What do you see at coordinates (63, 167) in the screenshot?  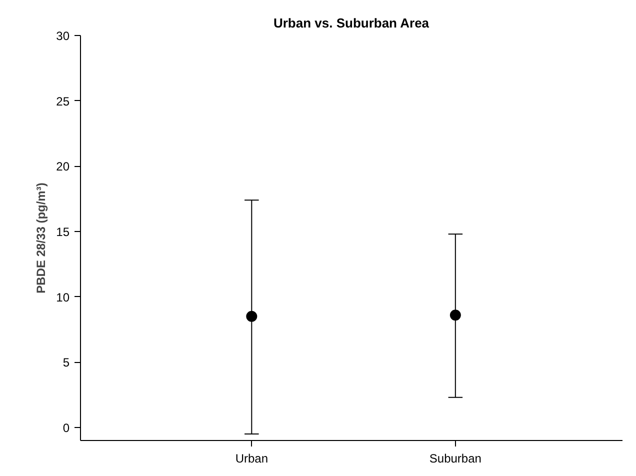 I see `y-tick-label: 20` at bounding box center [63, 167].